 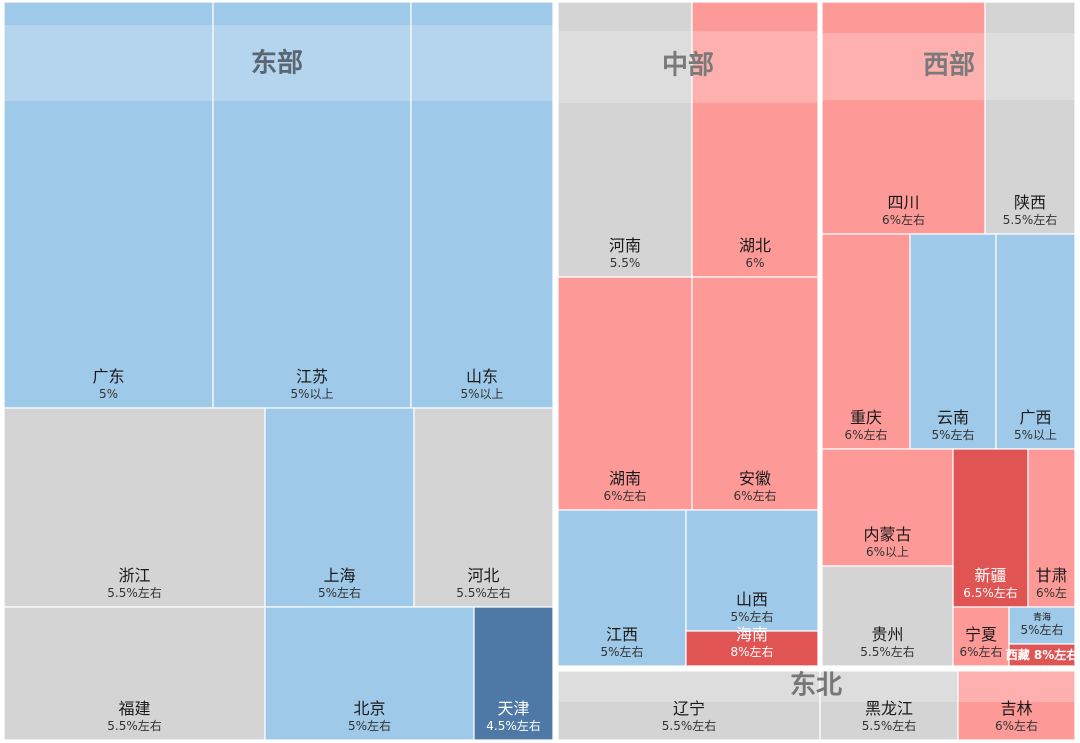 What do you see at coordinates (1042, 654) in the screenshot?
I see `cell-label-cell-2-11: 西藏 8%左右` at bounding box center [1042, 654].